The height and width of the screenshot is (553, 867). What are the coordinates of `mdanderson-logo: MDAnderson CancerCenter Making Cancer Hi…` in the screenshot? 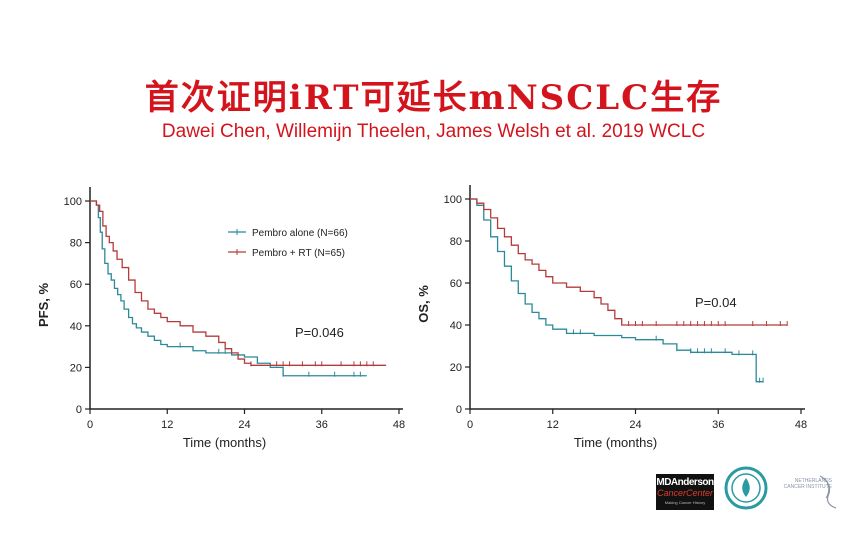 It's located at (685, 492).